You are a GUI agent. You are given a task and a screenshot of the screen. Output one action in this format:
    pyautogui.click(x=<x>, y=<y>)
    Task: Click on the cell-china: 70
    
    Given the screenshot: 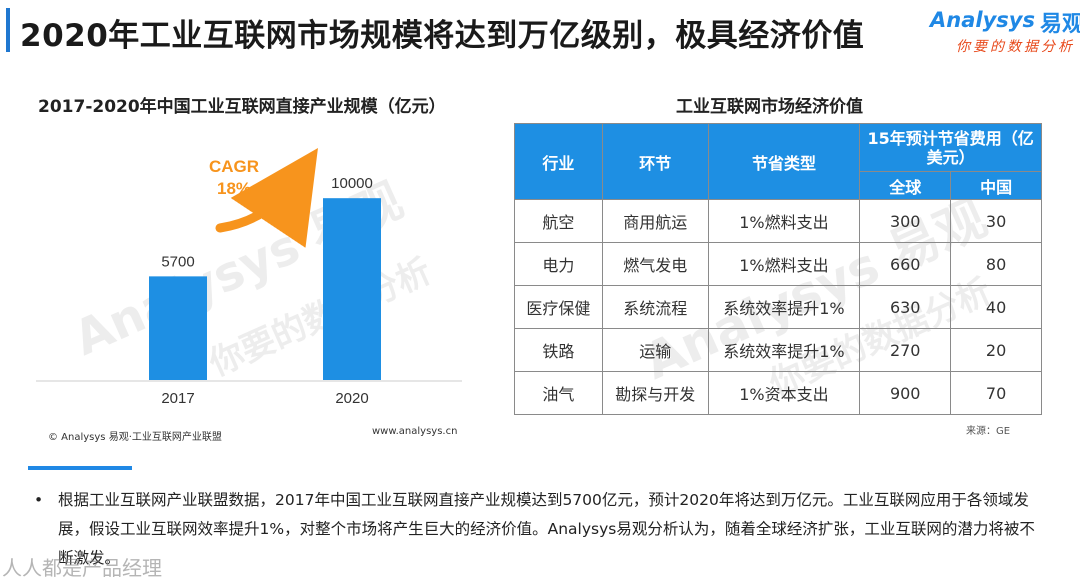 What is the action you would take?
    pyautogui.click(x=996, y=393)
    